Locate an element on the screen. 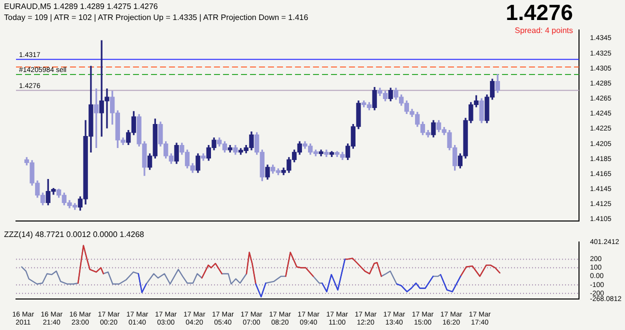 This screenshot has width=625, height=330. chart-title: ZZZ(14) 48.7721 0.0012 0.0000 1.4268 is located at coordinates (74, 234).